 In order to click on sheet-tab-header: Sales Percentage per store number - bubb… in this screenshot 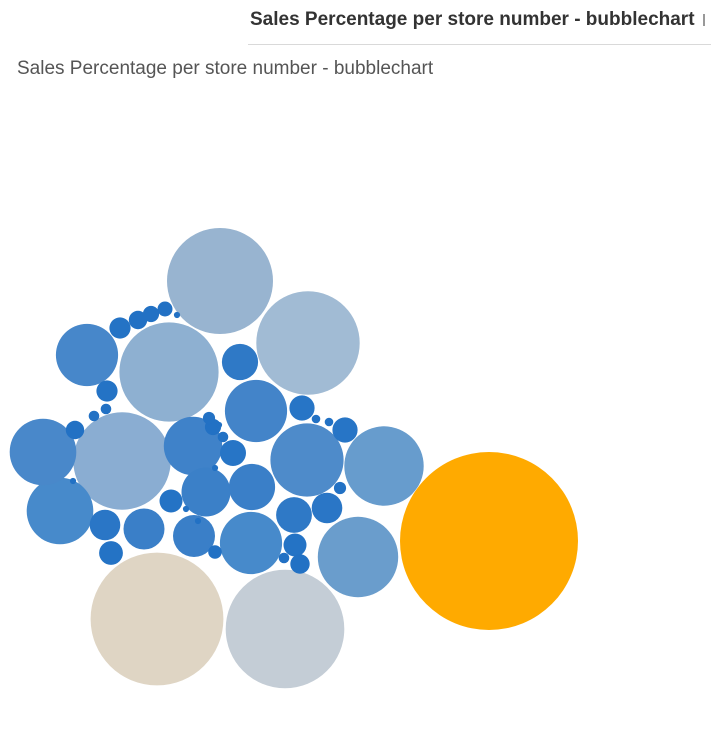, I will do `click(479, 22)`.